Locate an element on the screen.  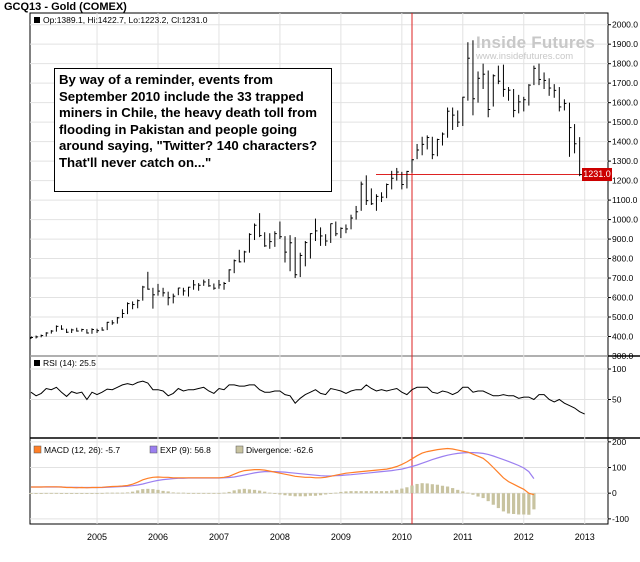
price-tick-label: 900.0 is located at coordinates (623, 239).